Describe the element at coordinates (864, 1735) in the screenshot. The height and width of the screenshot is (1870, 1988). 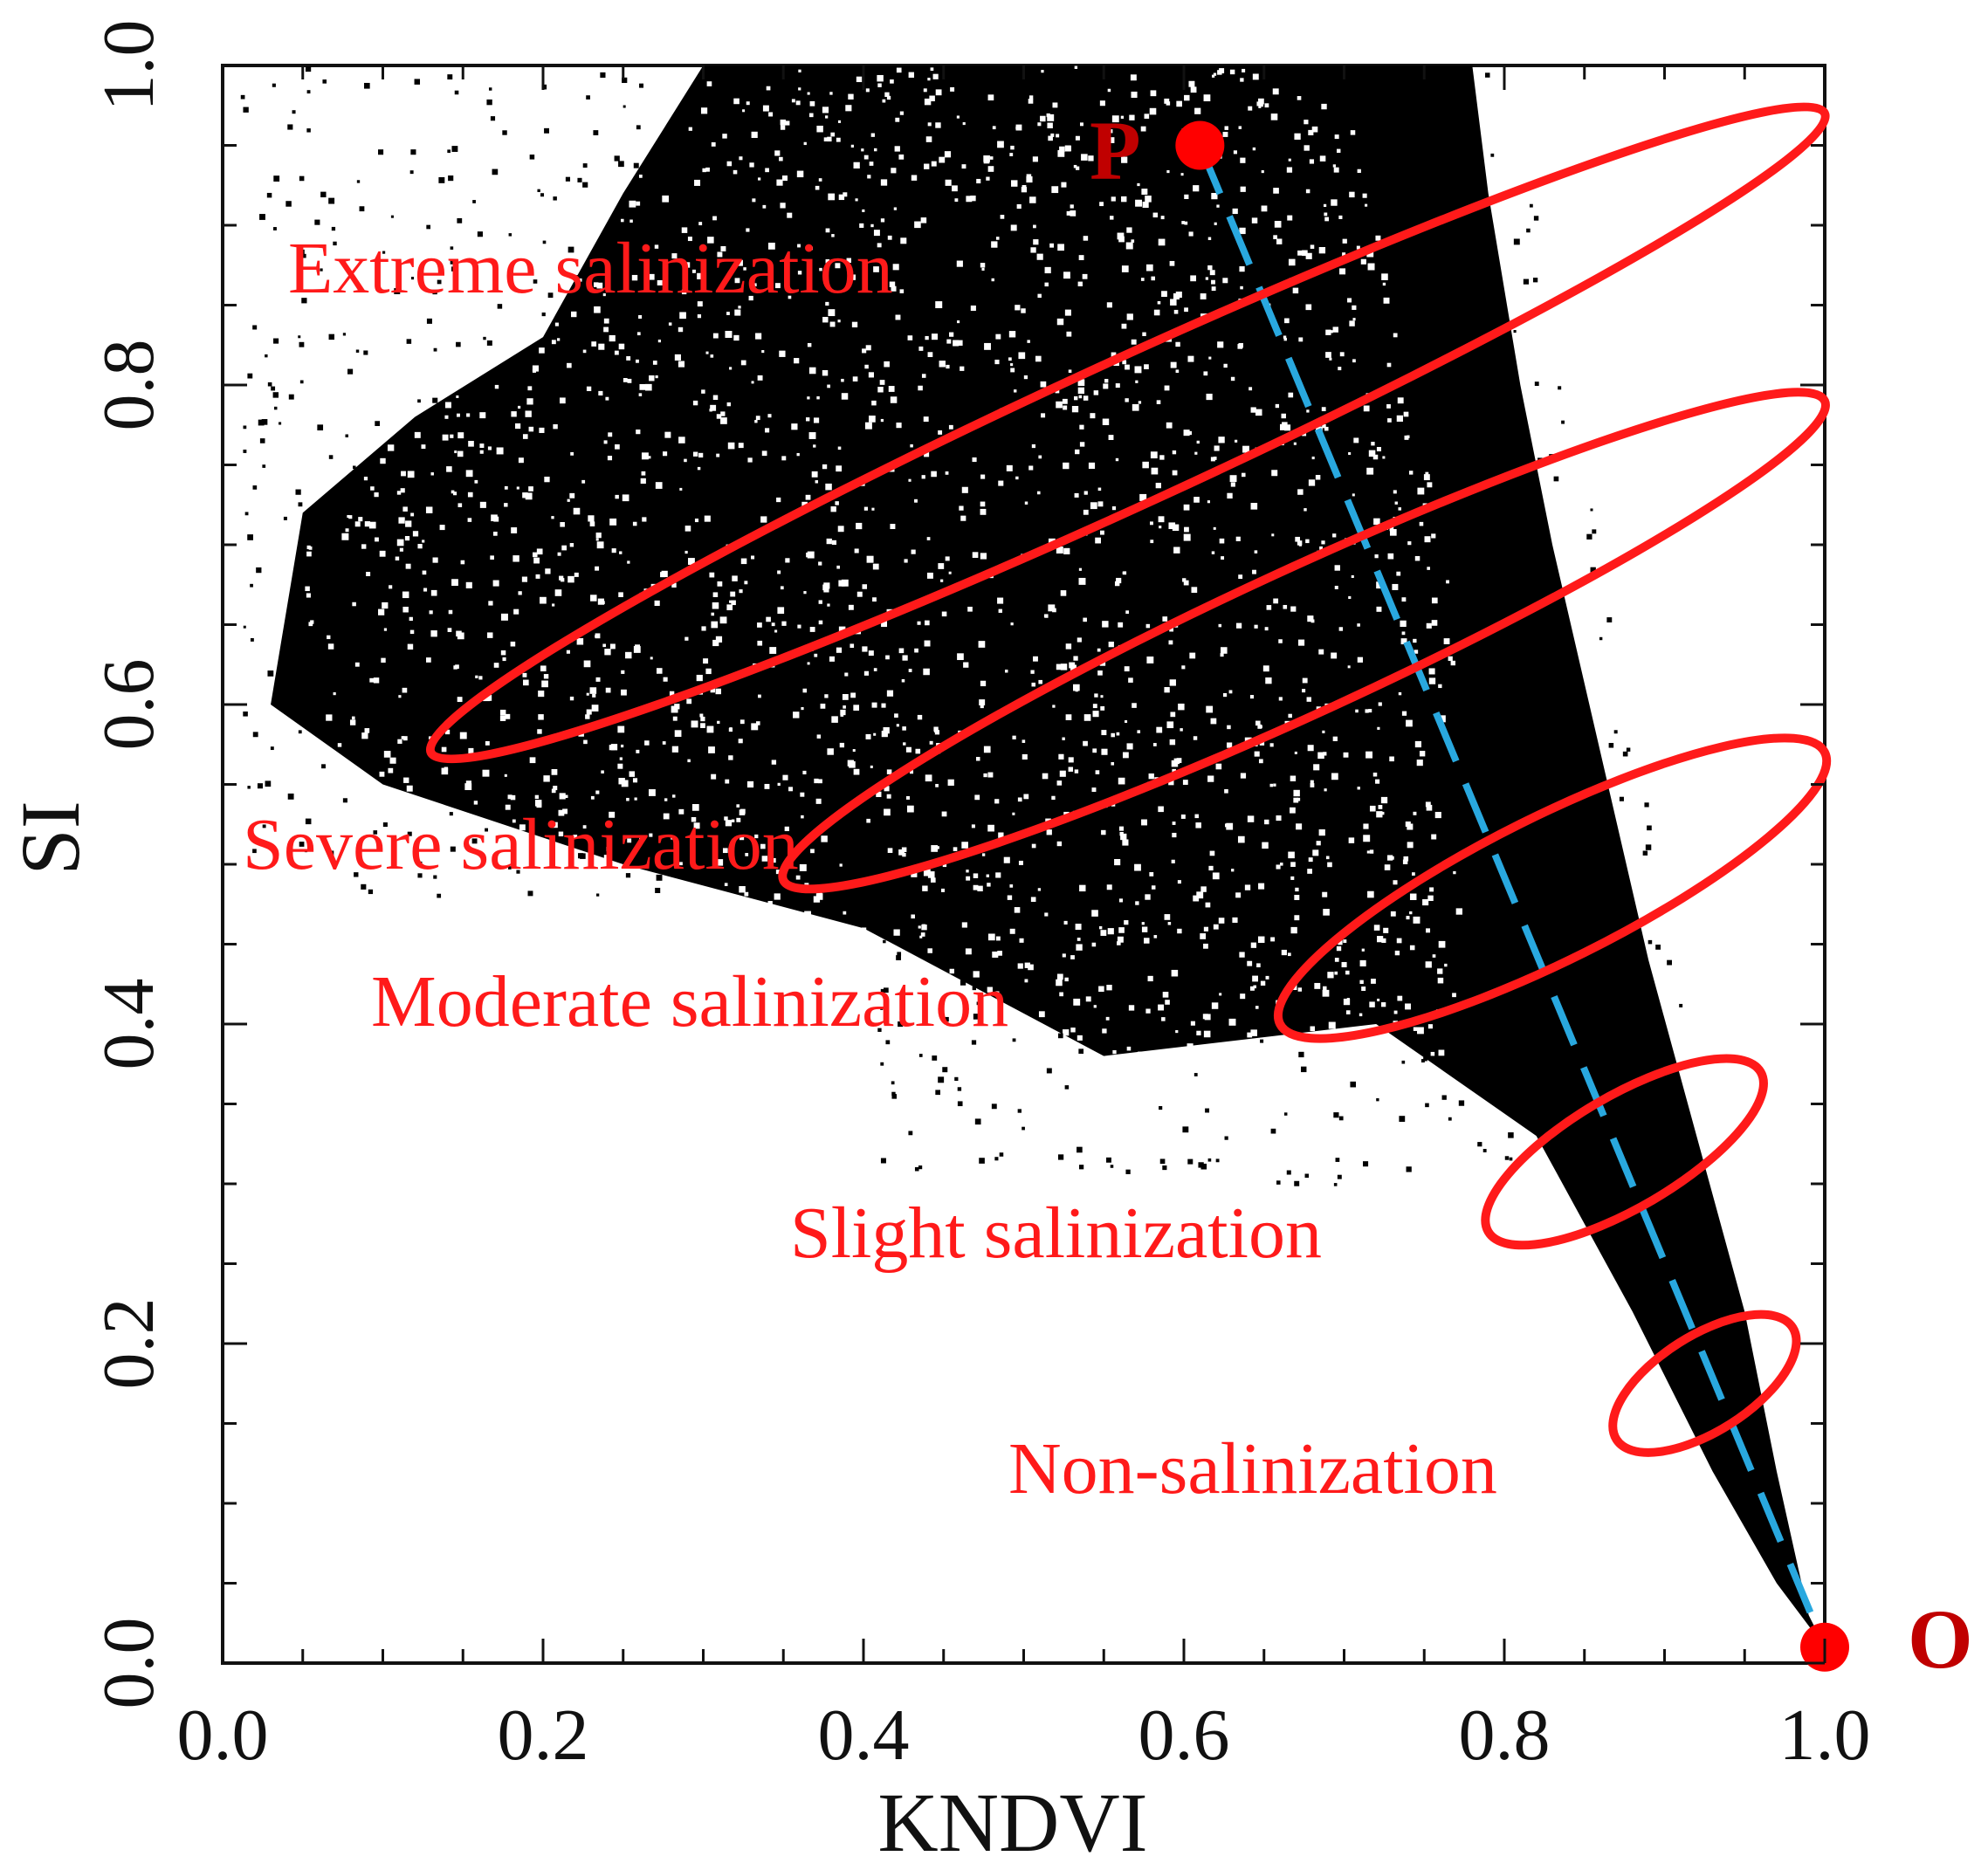
I see `x-tick-label: 0.4` at that location.